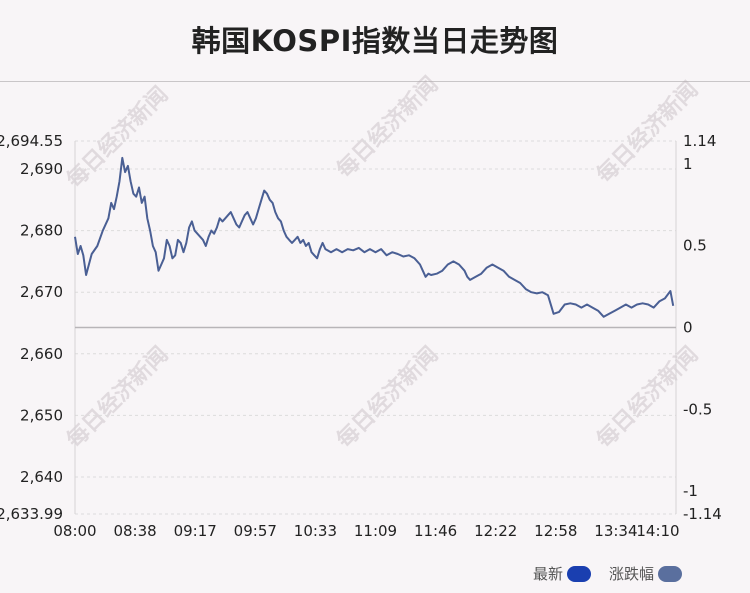 The image size is (750, 593). What do you see at coordinates (690, 491) in the screenshot?
I see `y-right-tick-label: -1` at bounding box center [690, 491].